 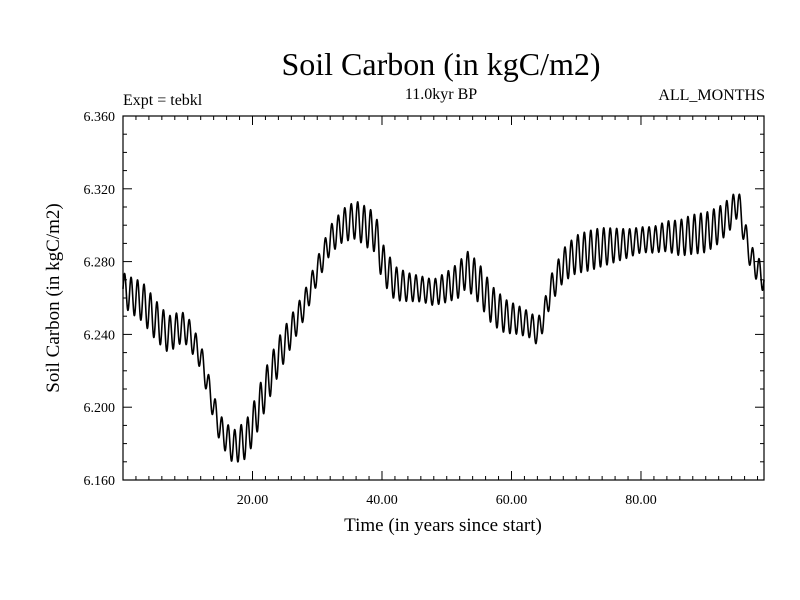 What do you see at coordinates (641, 500) in the screenshot?
I see `x-tick-label: 80.00` at bounding box center [641, 500].